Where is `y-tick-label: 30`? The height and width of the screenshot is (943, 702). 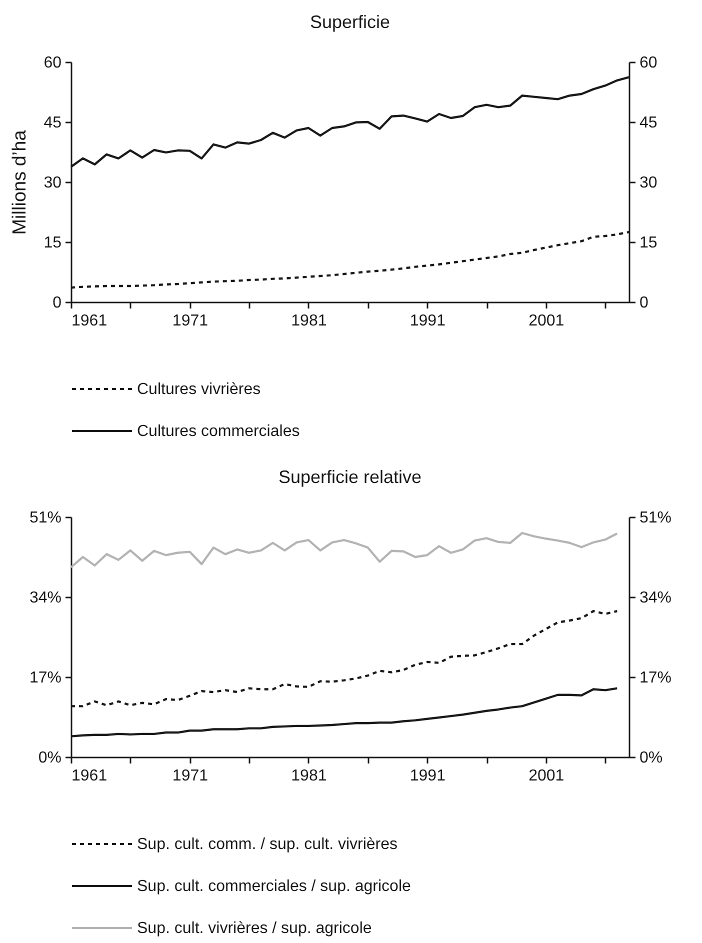
y-tick-label: 30 is located at coordinates (53, 183).